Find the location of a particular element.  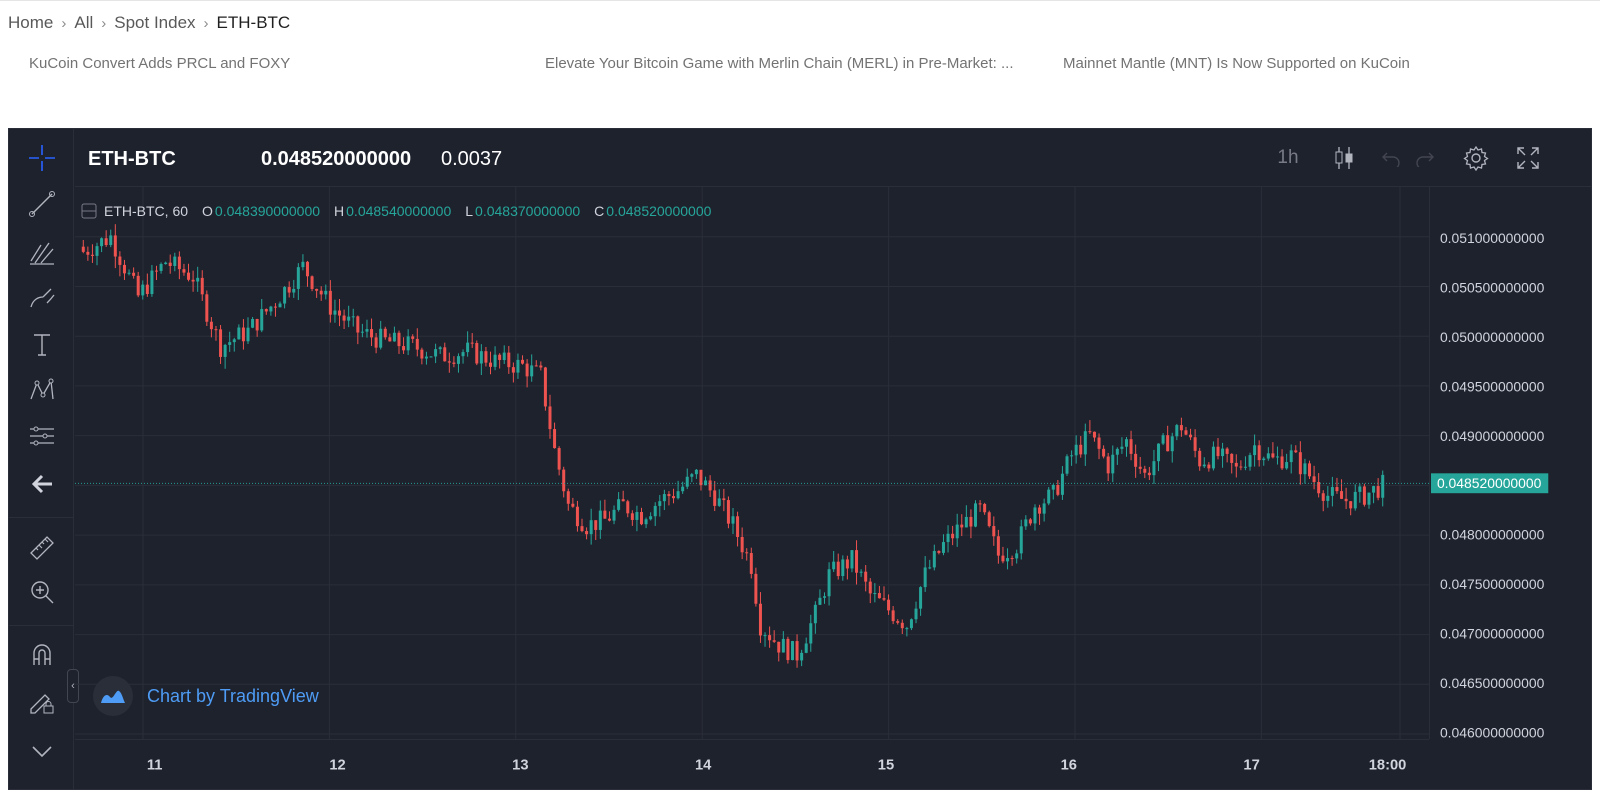

lock-draw-icon is located at coordinates (42, 702).